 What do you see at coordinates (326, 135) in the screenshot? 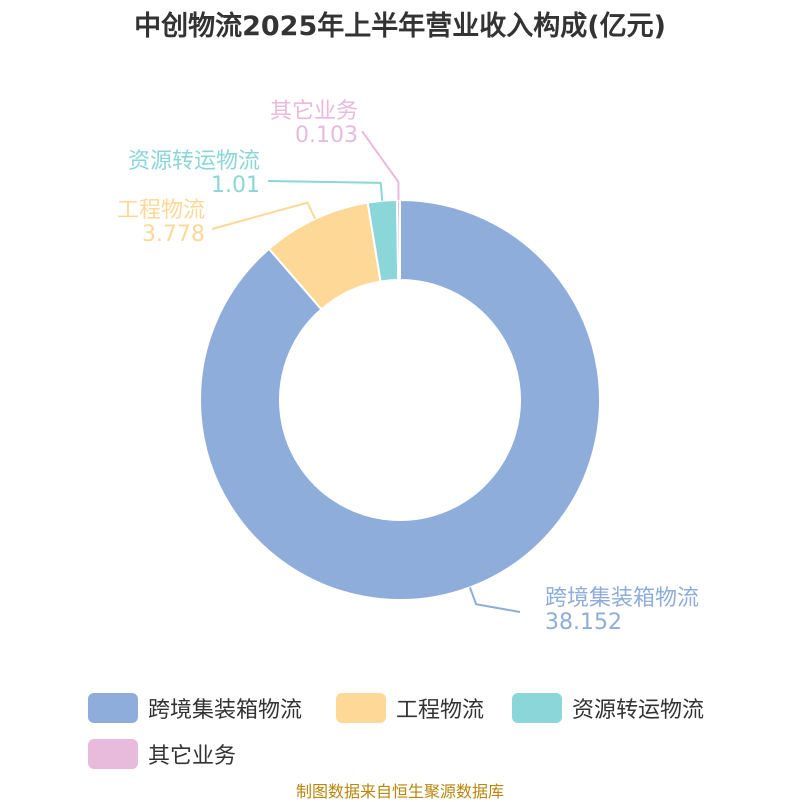
I see `slice-value-3: 0.103` at bounding box center [326, 135].